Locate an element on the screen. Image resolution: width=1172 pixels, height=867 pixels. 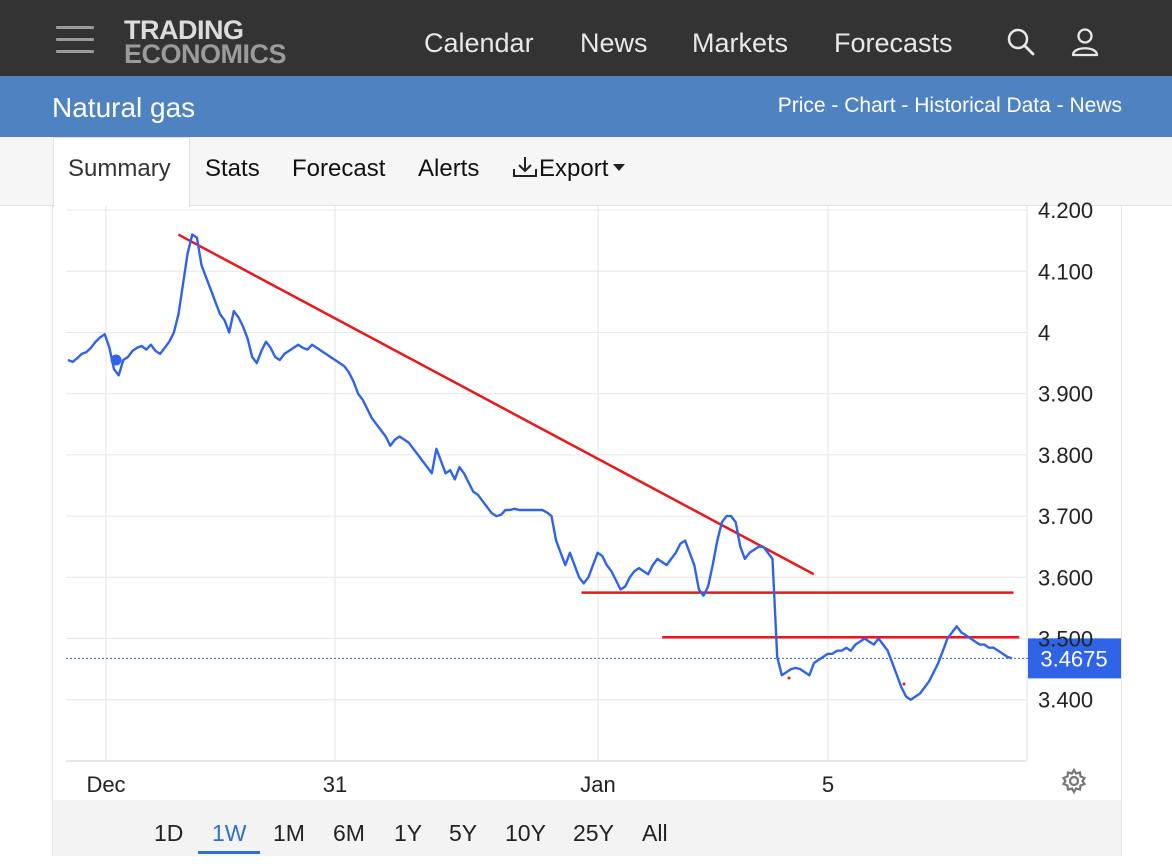
export-button: Export is located at coordinates (569, 169).